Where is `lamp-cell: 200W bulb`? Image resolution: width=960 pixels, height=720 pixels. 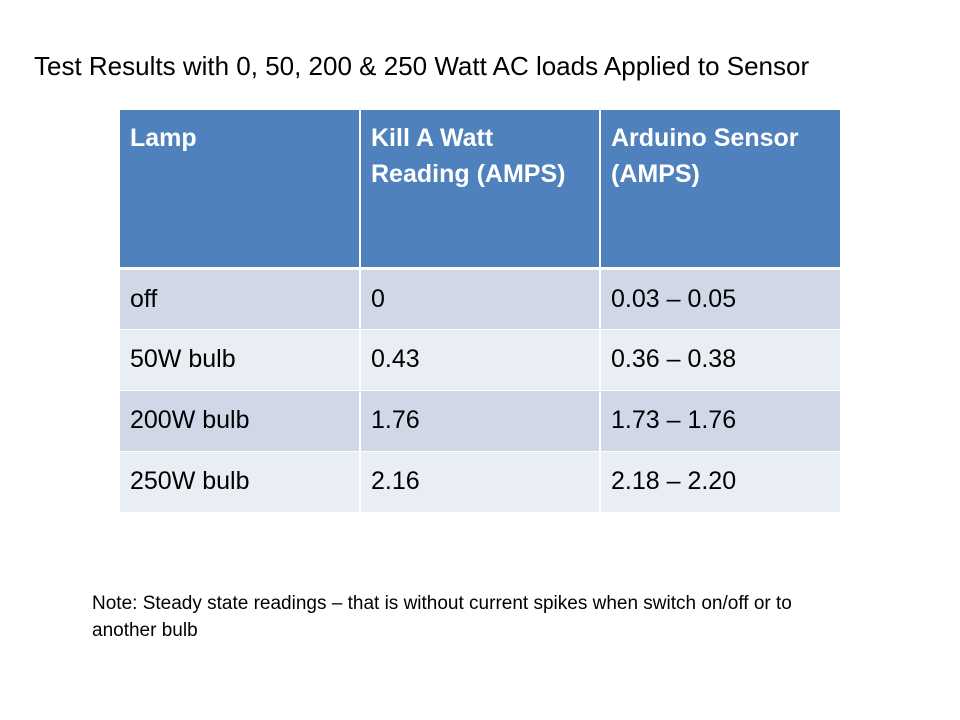 lamp-cell: 200W bulb is located at coordinates (240, 421).